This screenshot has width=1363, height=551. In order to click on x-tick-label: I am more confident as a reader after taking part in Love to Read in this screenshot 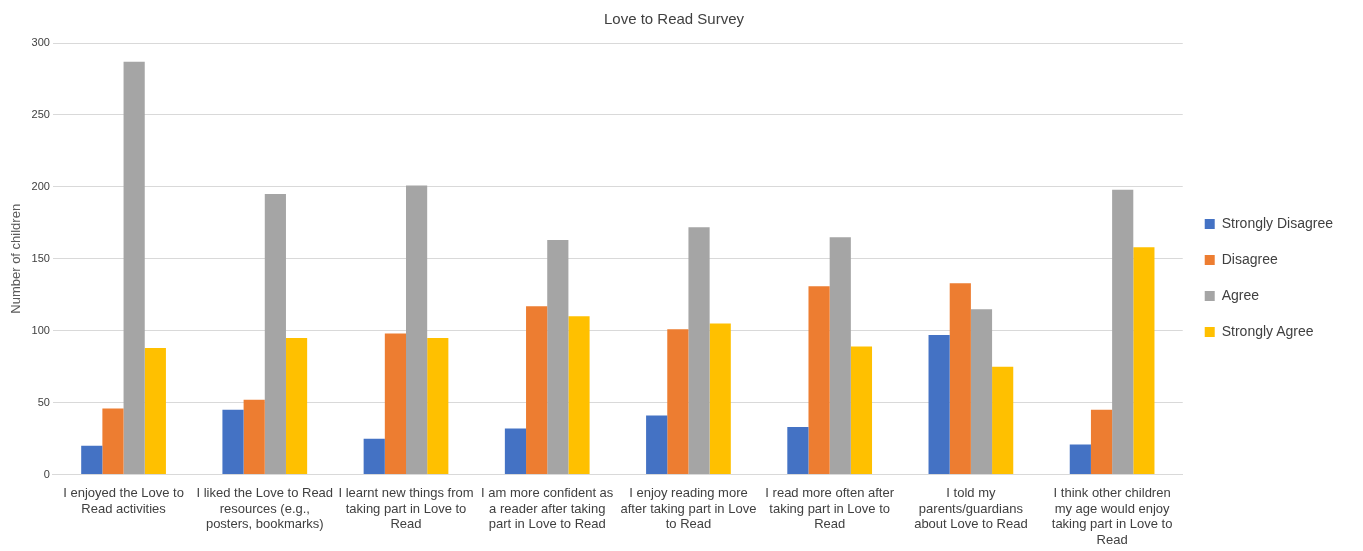, I will do `click(547, 508)`.